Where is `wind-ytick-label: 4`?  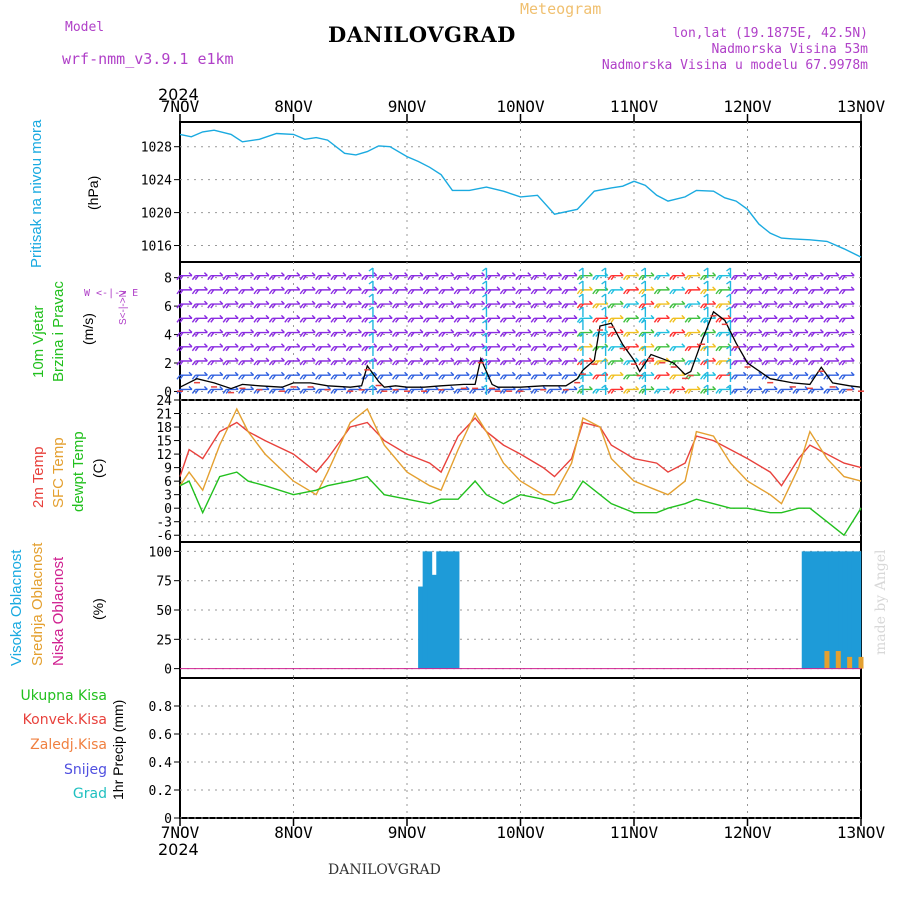
wind-ytick-label: 4 is located at coordinates (168, 336).